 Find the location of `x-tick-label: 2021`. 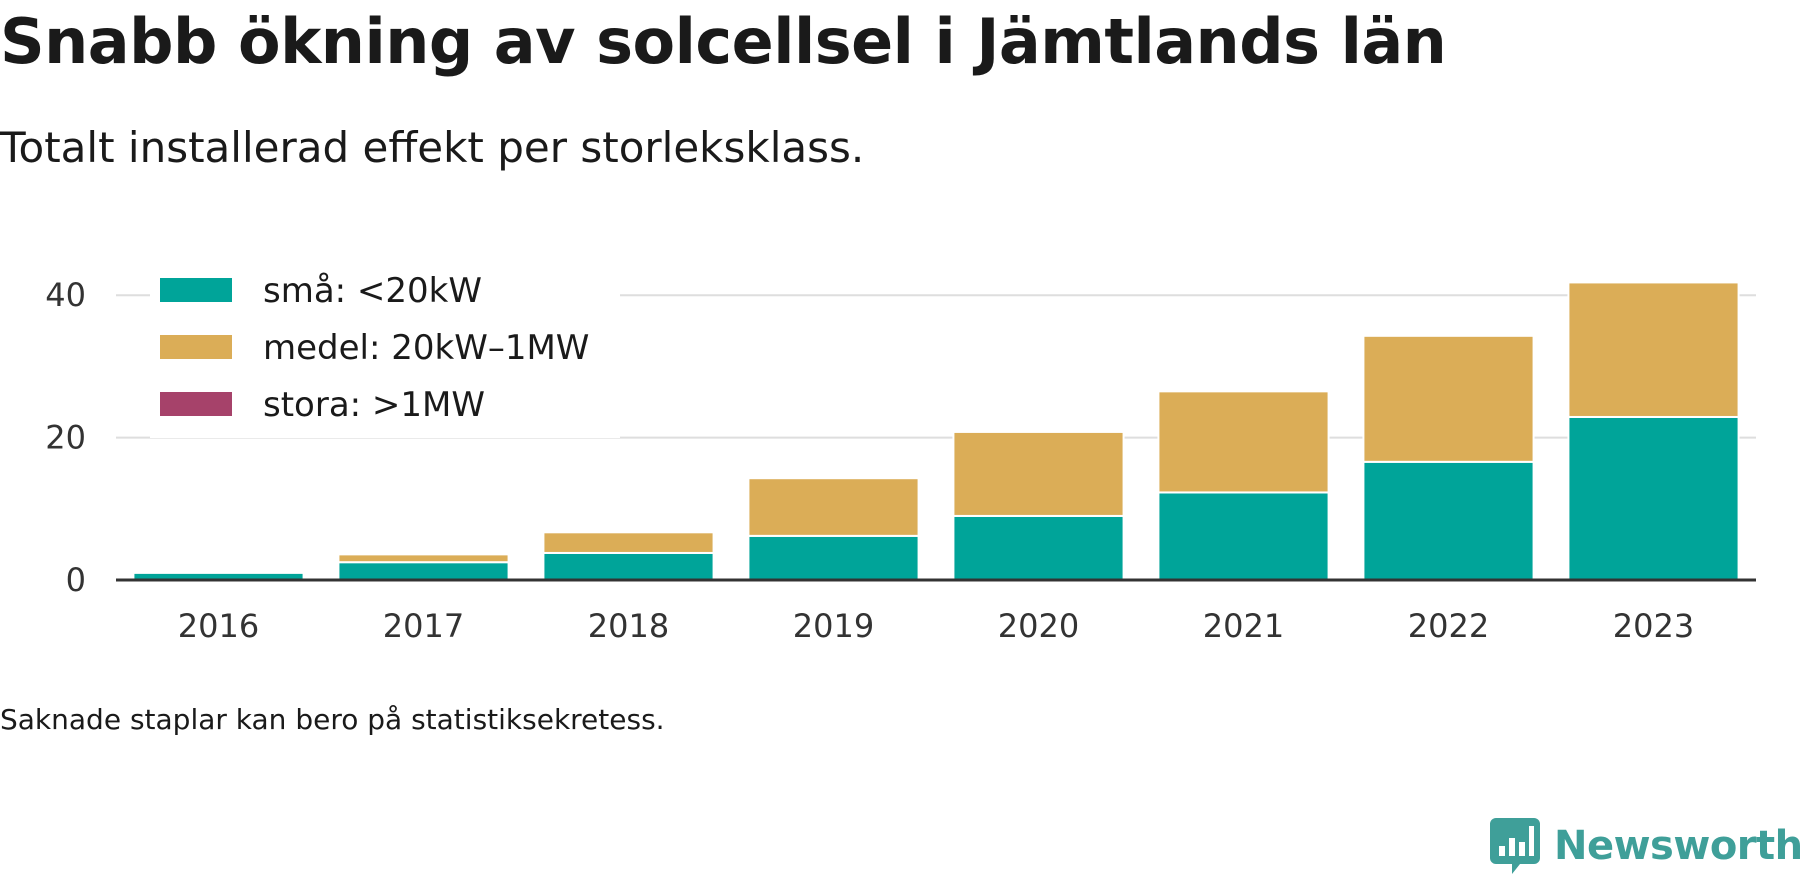

x-tick-label: 2021 is located at coordinates (1243, 626).